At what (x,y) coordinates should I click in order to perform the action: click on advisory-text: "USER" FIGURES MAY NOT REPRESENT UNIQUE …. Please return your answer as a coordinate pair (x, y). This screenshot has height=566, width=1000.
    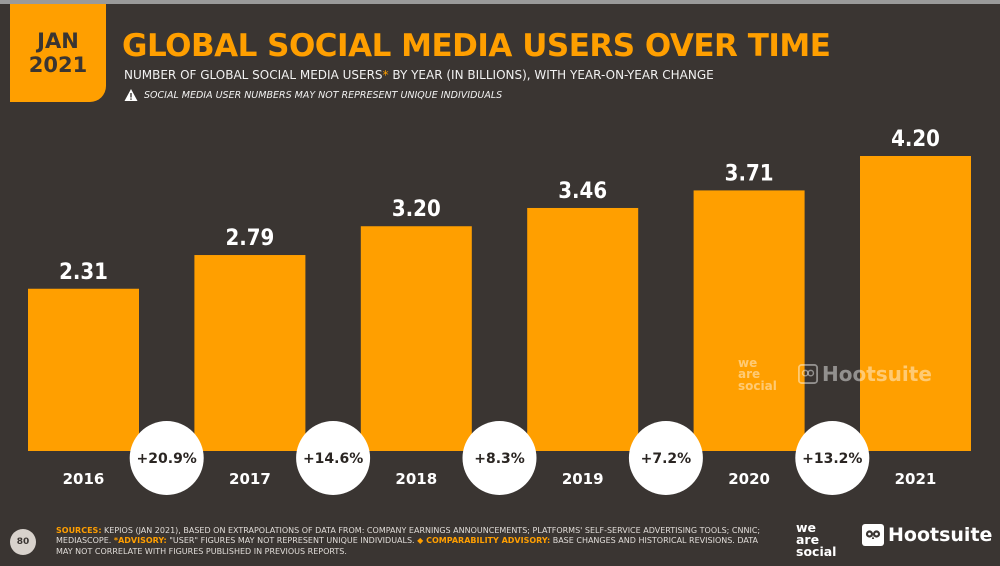
    Looking at the image, I should click on (292, 541).